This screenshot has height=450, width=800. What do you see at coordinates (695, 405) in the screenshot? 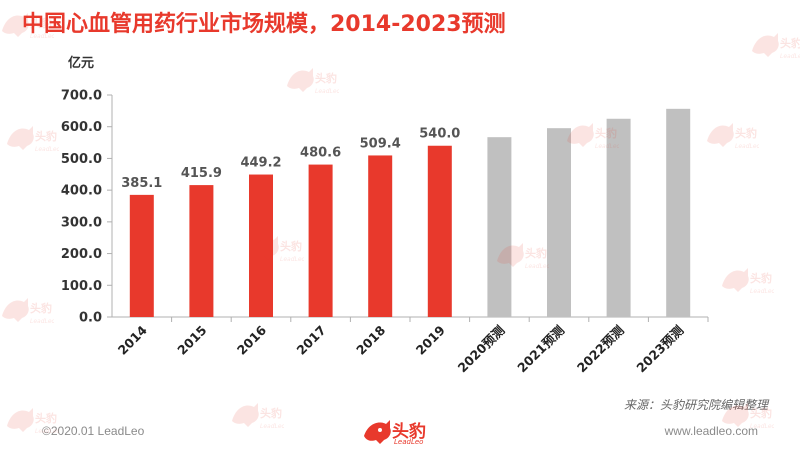
I see `source-note: 来源：头豹研究院编辑整理` at bounding box center [695, 405].